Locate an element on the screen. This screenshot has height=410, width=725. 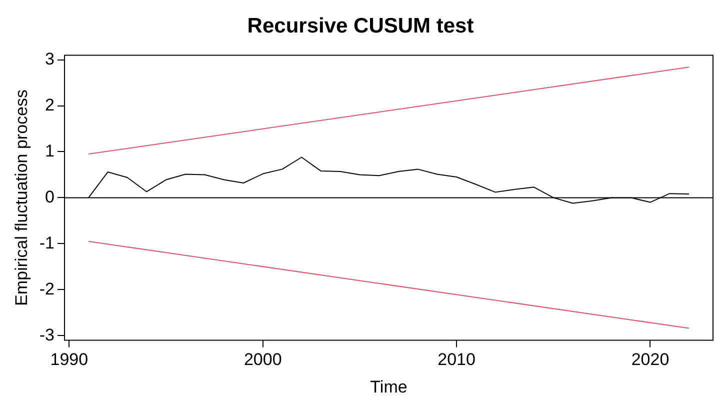
y-tick-label: -3 is located at coordinates (47, 334).